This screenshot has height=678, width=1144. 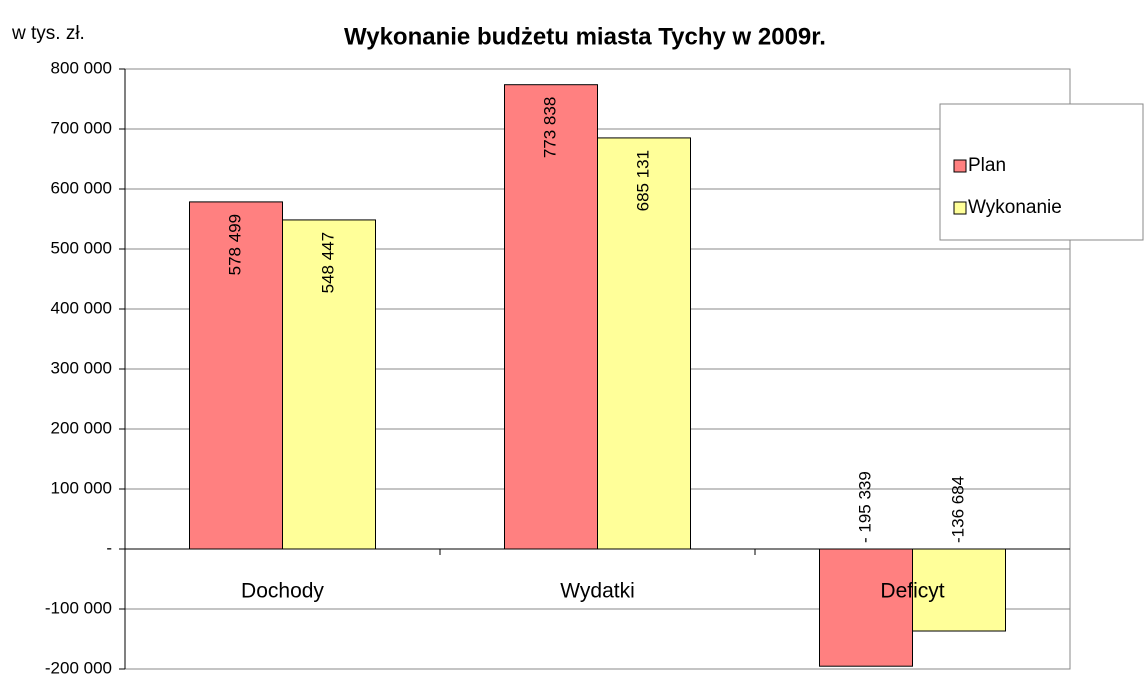 I want to click on y-tick-label: 300 000, so click(x=81, y=367).